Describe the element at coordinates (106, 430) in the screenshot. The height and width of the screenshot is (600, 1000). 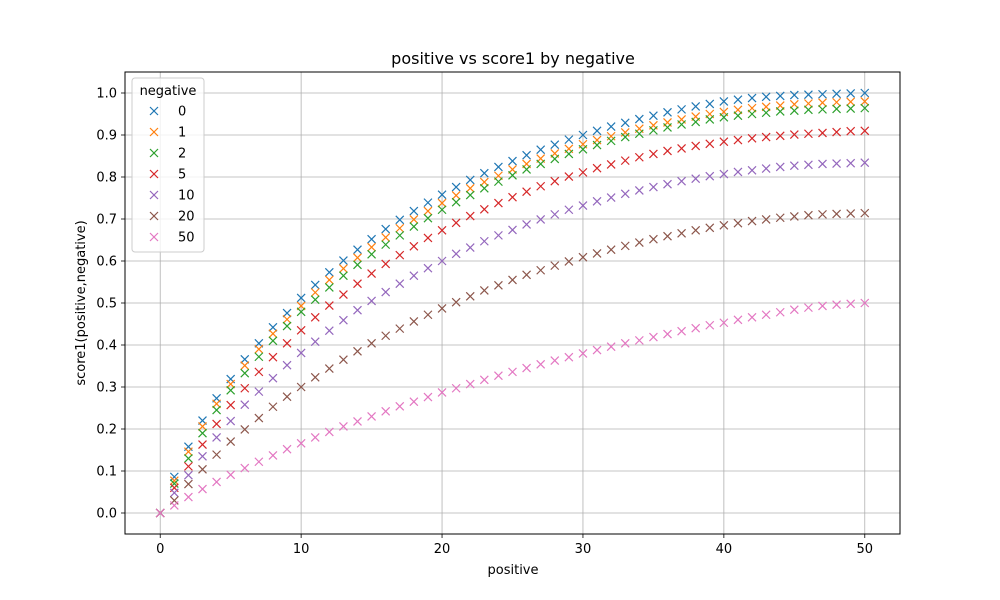
I see `y-tick-label: 0.2` at that location.